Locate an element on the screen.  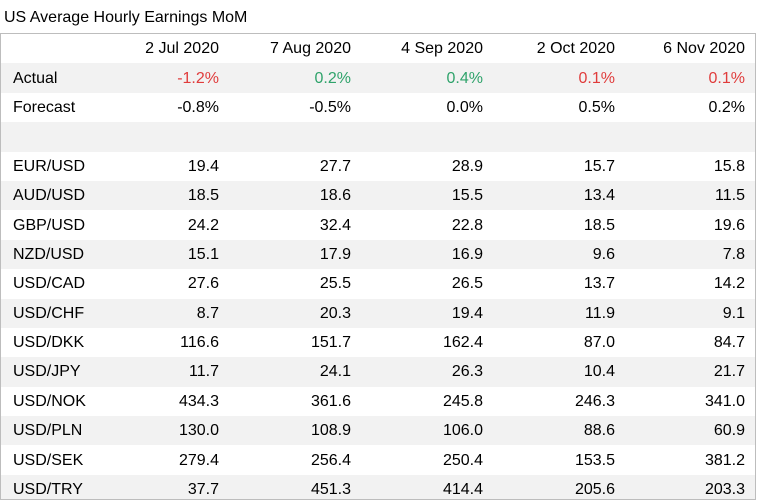
row-label: USD/PLN is located at coordinates (55, 431).